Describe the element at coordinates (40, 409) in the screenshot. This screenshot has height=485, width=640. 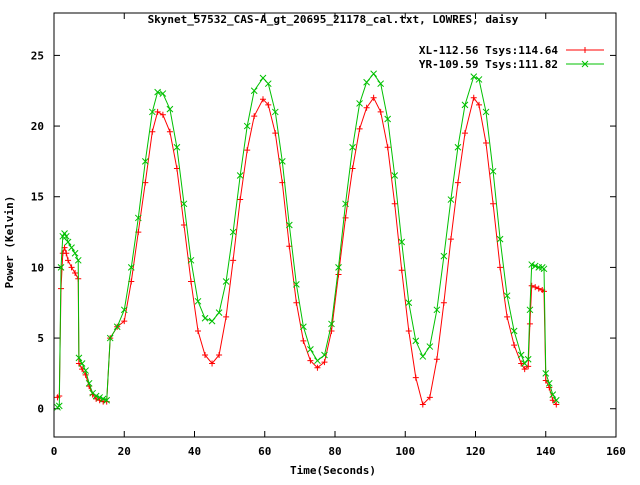
I see `y-tick-label: 0` at that location.